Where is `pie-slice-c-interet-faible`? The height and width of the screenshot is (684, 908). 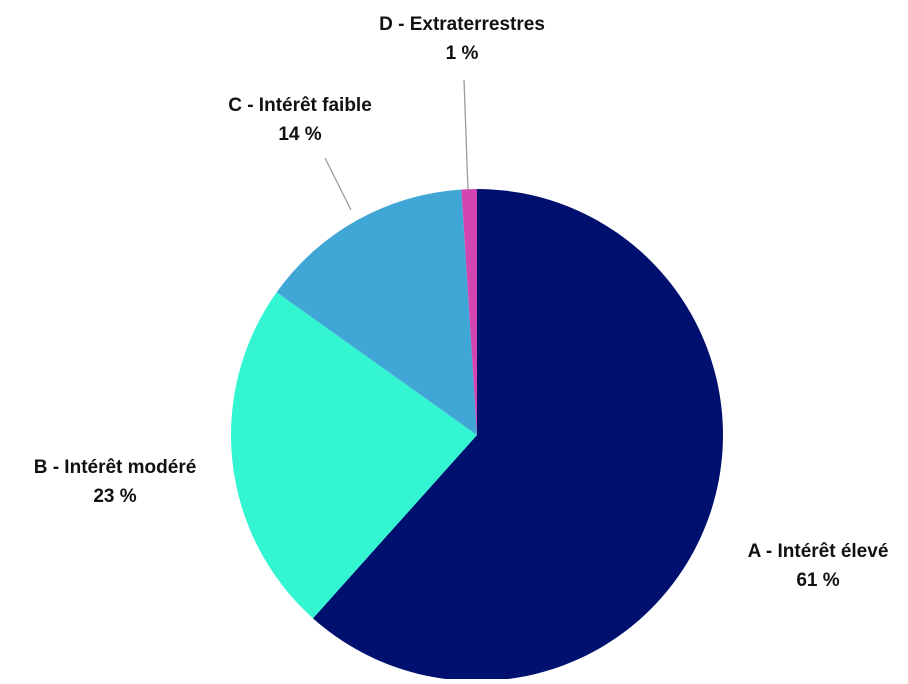
pie-slice-c-interet-faible is located at coordinates (376, 312).